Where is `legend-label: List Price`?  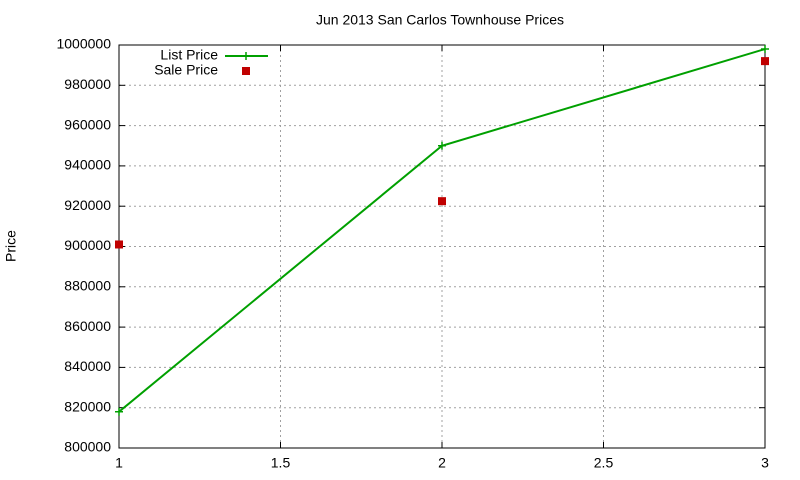 legend-label: List Price is located at coordinates (189, 55).